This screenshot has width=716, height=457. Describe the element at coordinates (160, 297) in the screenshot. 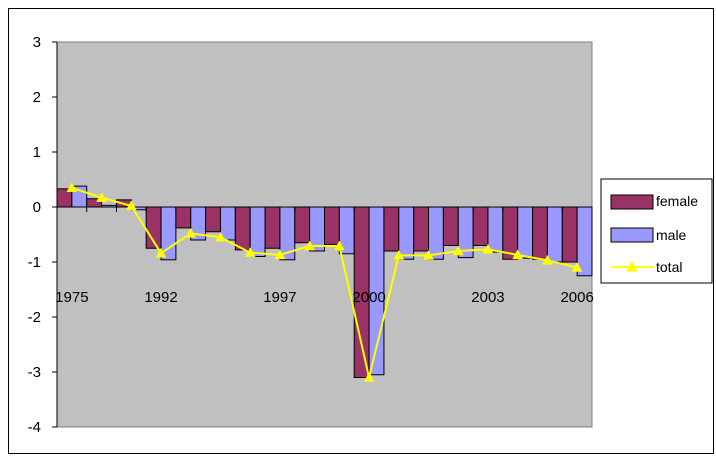

I see `x-tick-label: 1992` at that location.